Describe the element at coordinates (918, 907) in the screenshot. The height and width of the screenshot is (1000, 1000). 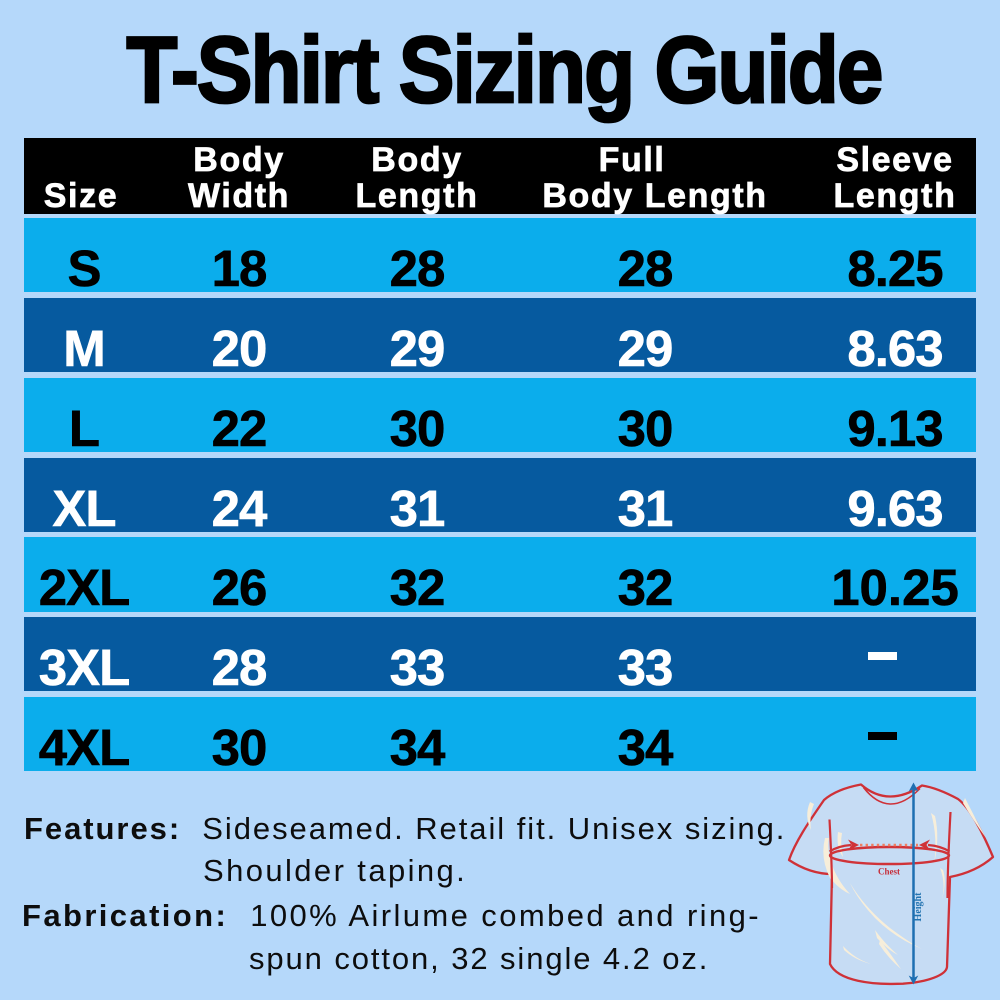
I see `svg-text: Height` at that location.